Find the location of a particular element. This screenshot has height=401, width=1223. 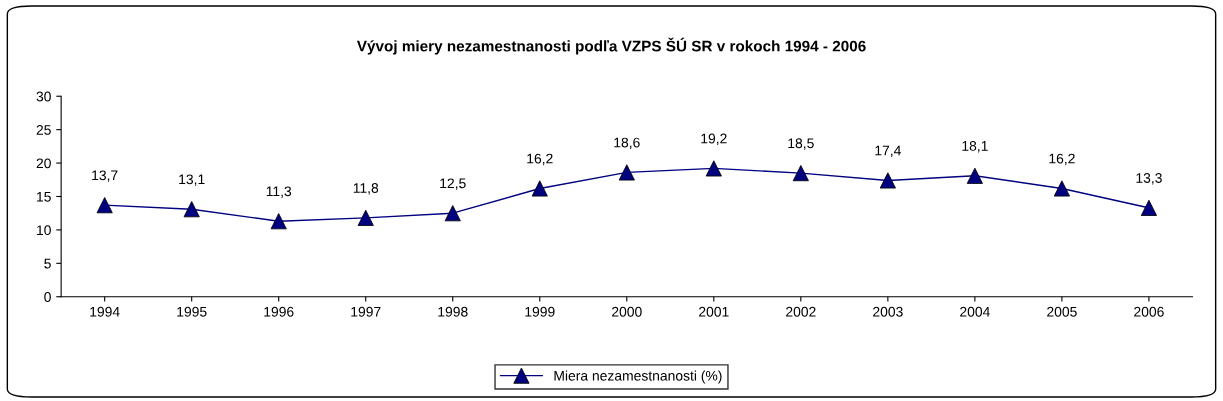

data-label: 11,3 is located at coordinates (279, 192).